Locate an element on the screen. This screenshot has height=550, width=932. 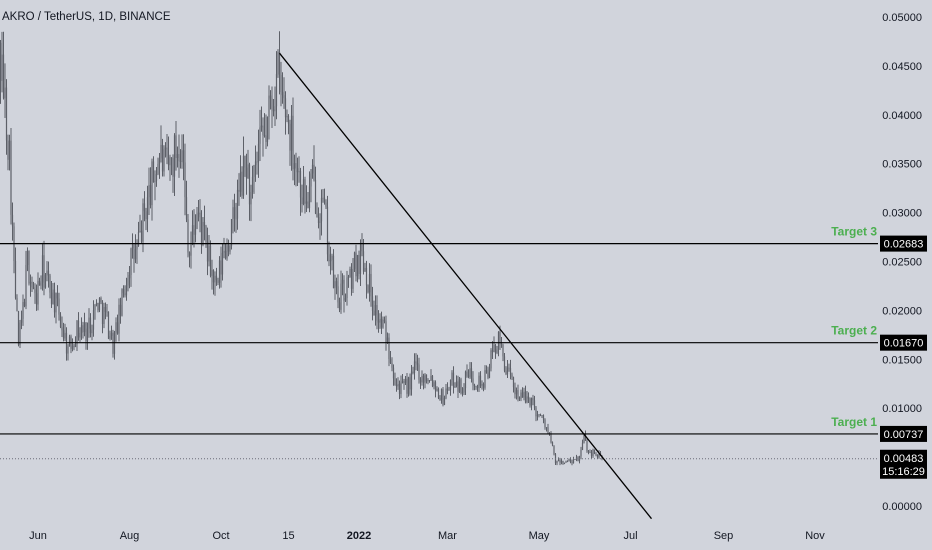
target-label: Target 2 is located at coordinates (854, 331).